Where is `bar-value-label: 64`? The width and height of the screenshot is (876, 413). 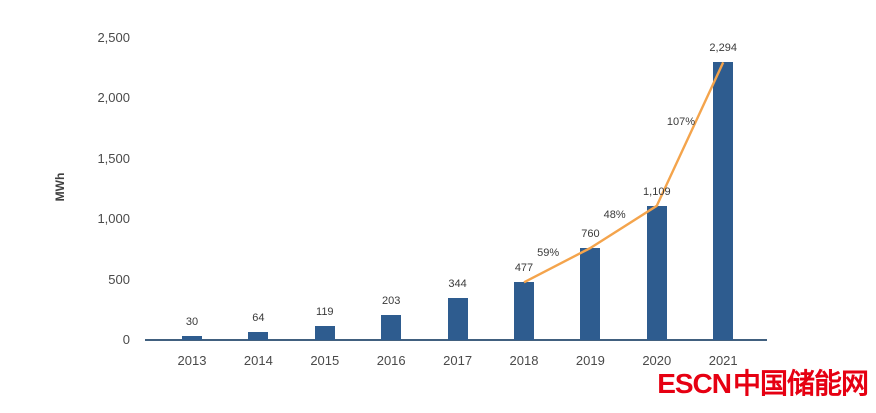
bar-value-label: 64 is located at coordinates (258, 318).